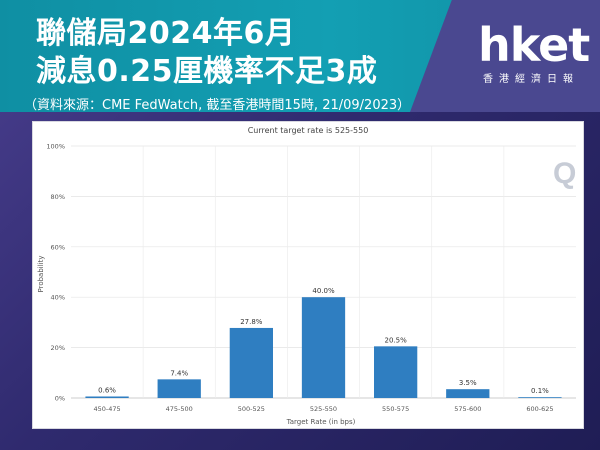 The height and width of the screenshot is (450, 600). I want to click on x-tick-label: 600-625, so click(539, 409).